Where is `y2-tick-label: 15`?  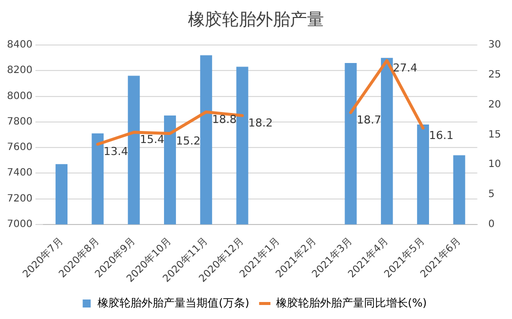
y2-tick-label: 15 is located at coordinates (495, 134).